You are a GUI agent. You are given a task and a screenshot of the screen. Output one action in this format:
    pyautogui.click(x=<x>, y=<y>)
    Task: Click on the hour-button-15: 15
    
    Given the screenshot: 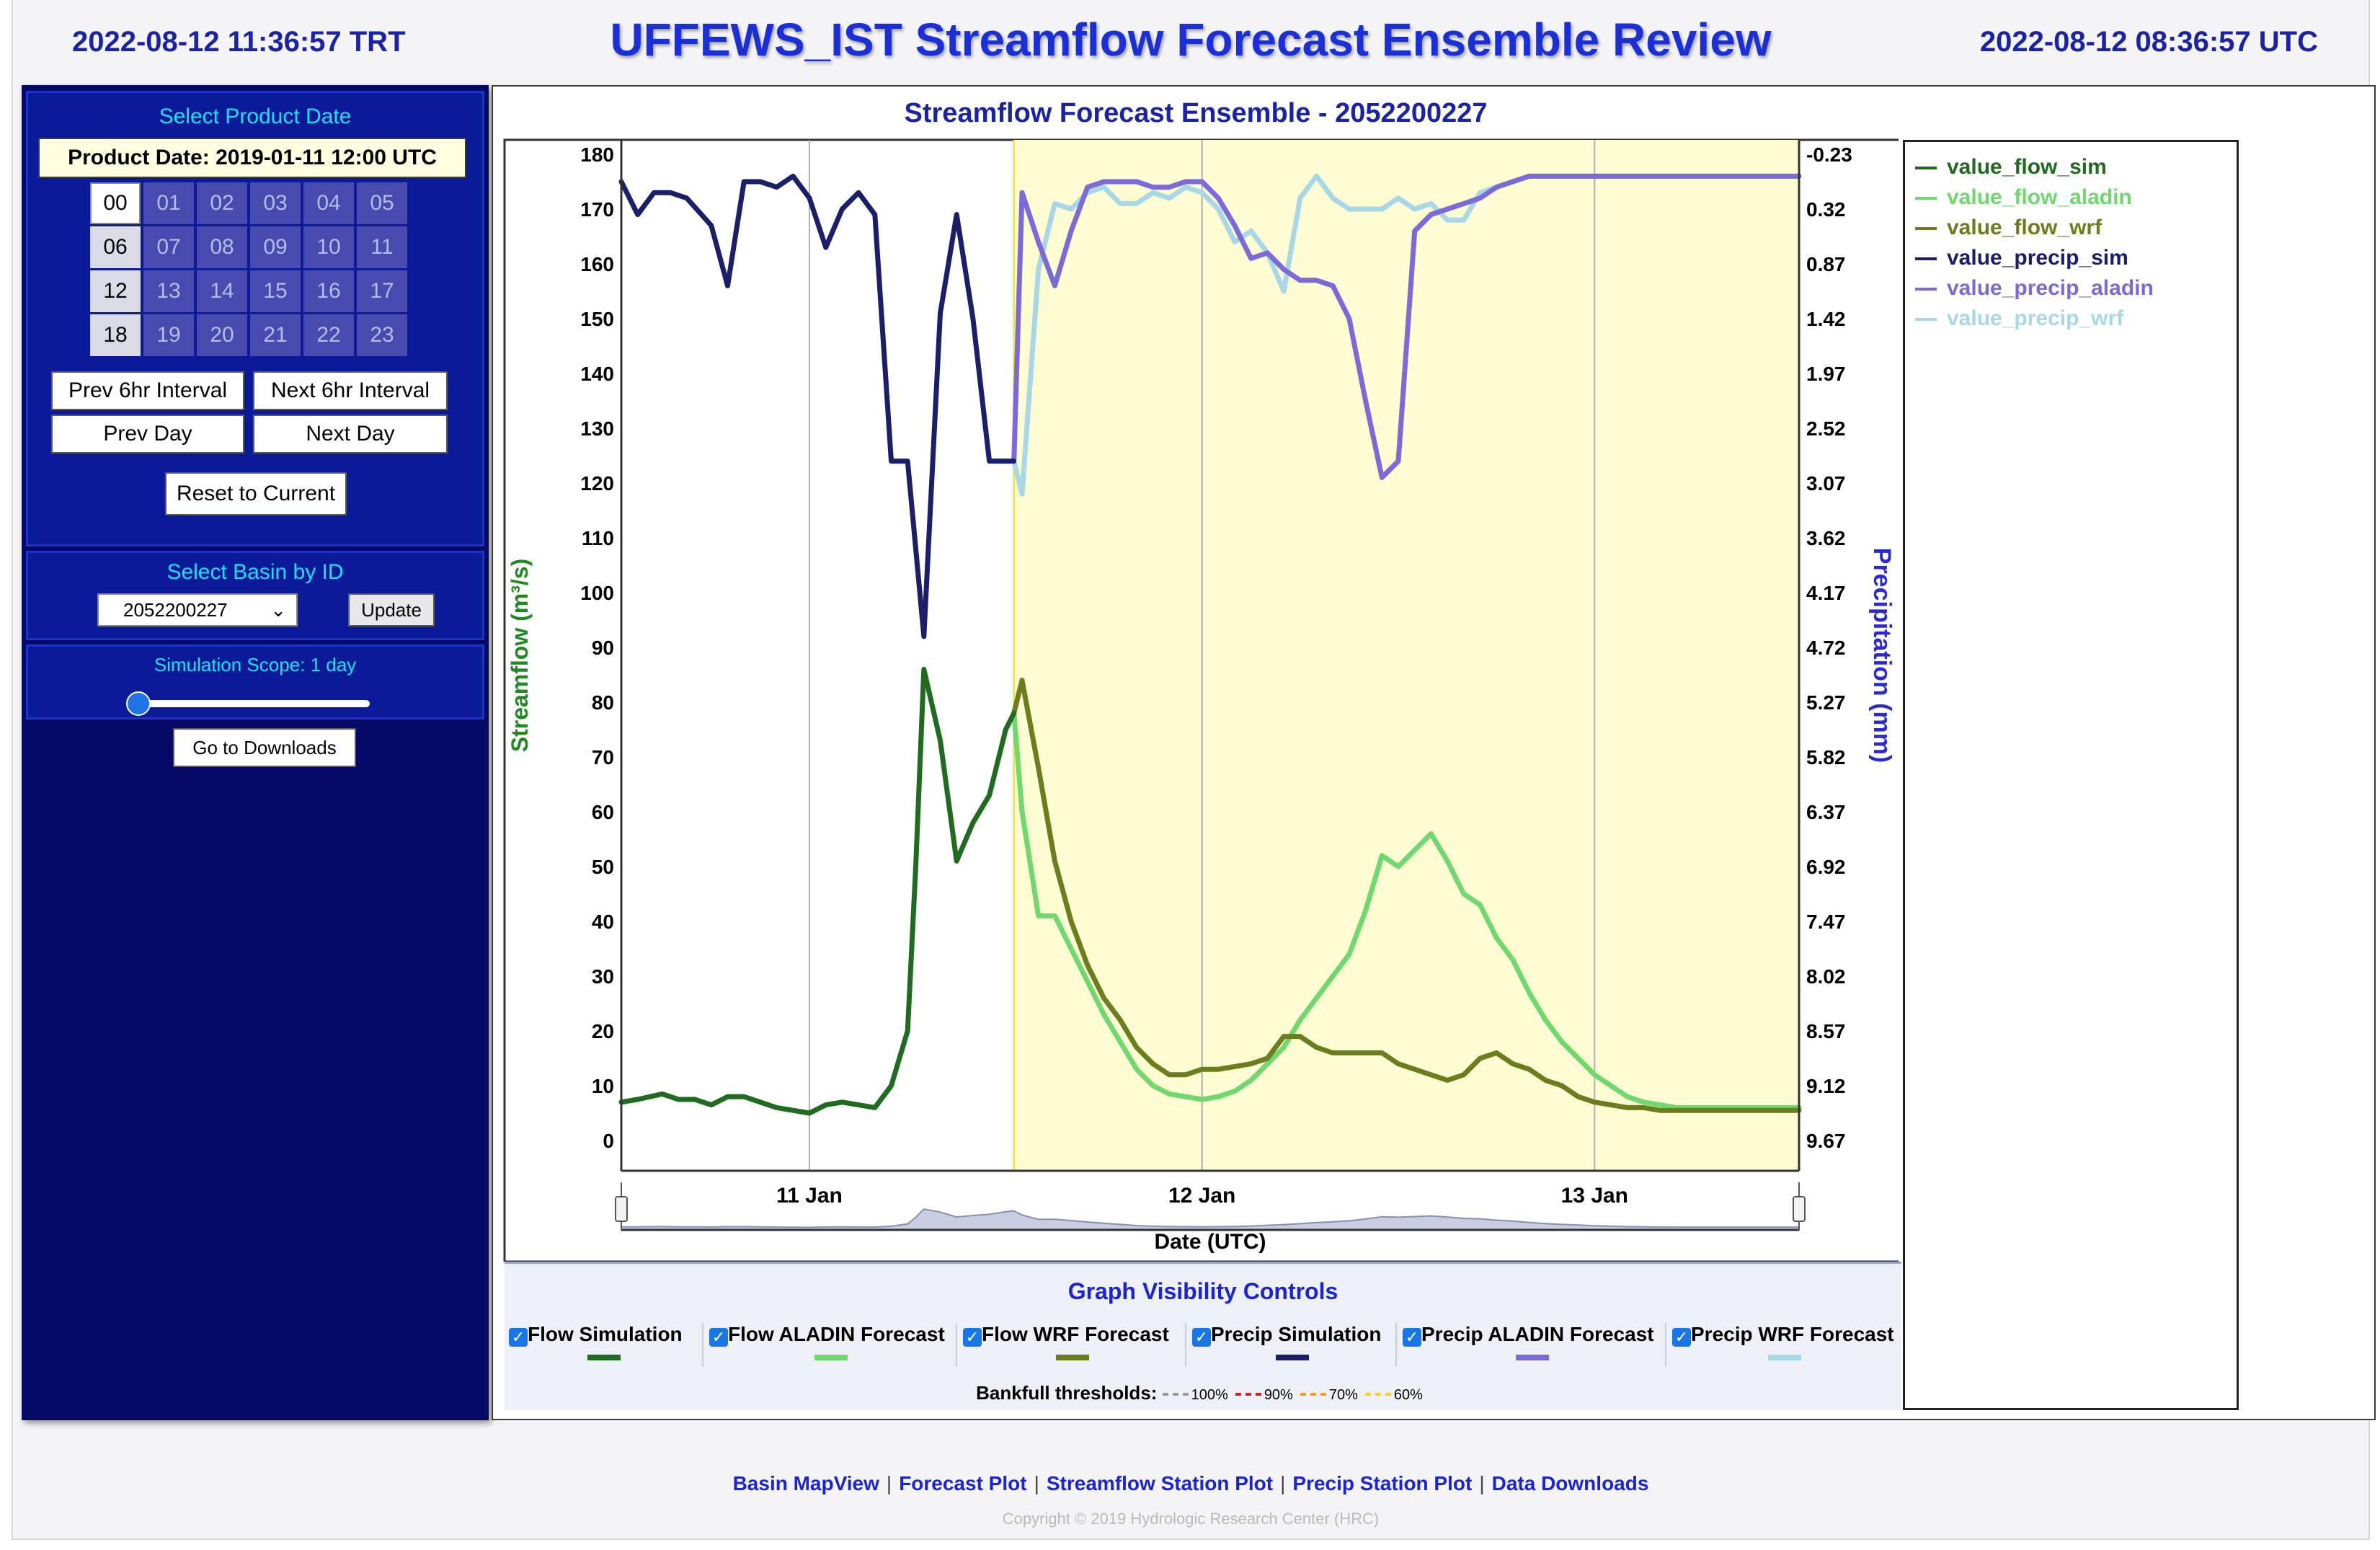 What is the action you would take?
    pyautogui.click(x=275, y=291)
    